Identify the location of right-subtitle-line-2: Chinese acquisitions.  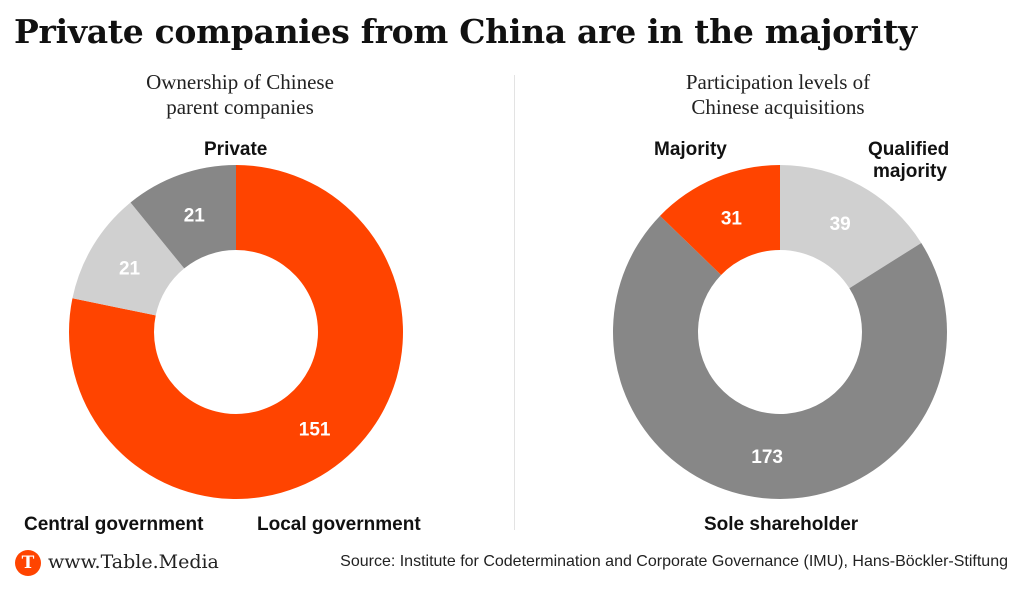
(778, 107).